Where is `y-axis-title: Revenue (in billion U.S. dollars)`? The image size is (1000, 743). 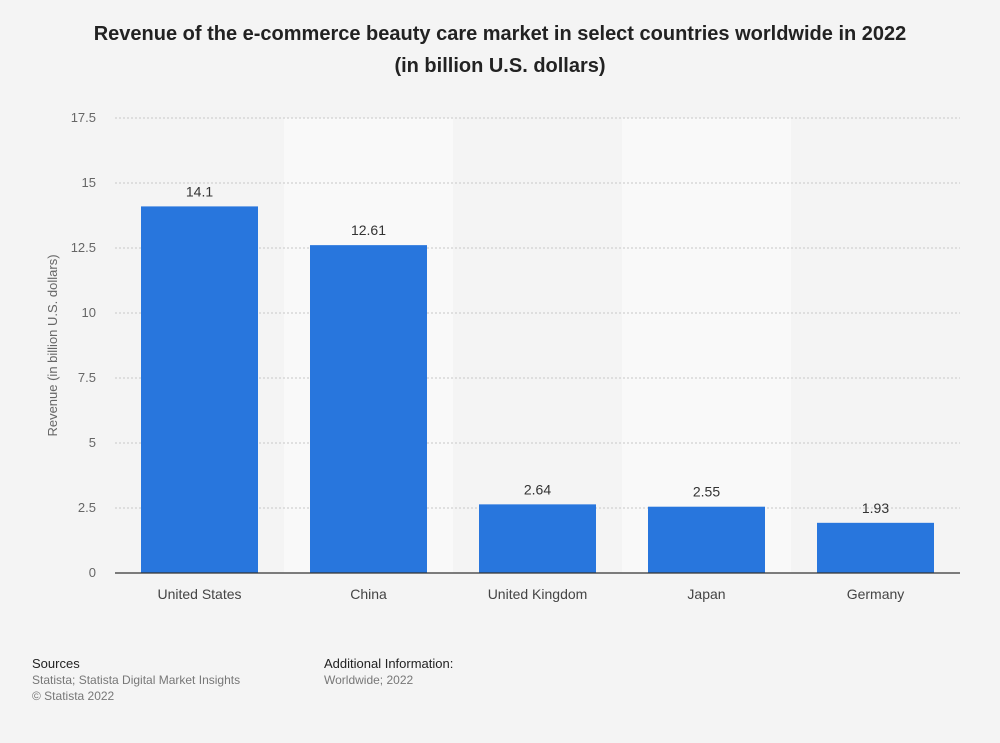 y-axis-title: Revenue (in billion U.S. dollars) is located at coordinates (52, 345).